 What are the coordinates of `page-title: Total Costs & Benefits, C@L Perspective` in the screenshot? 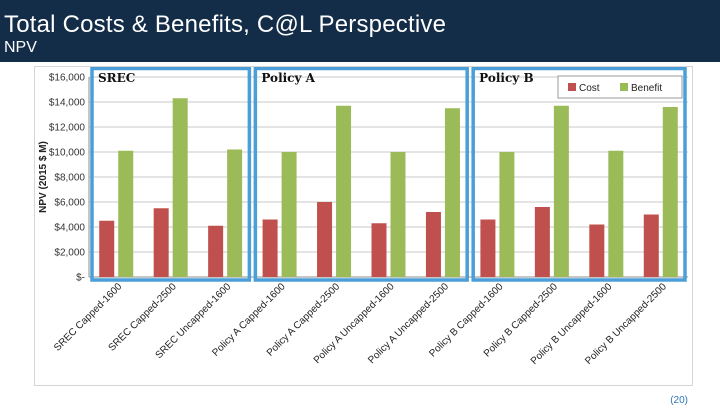 It's located at (225, 24).